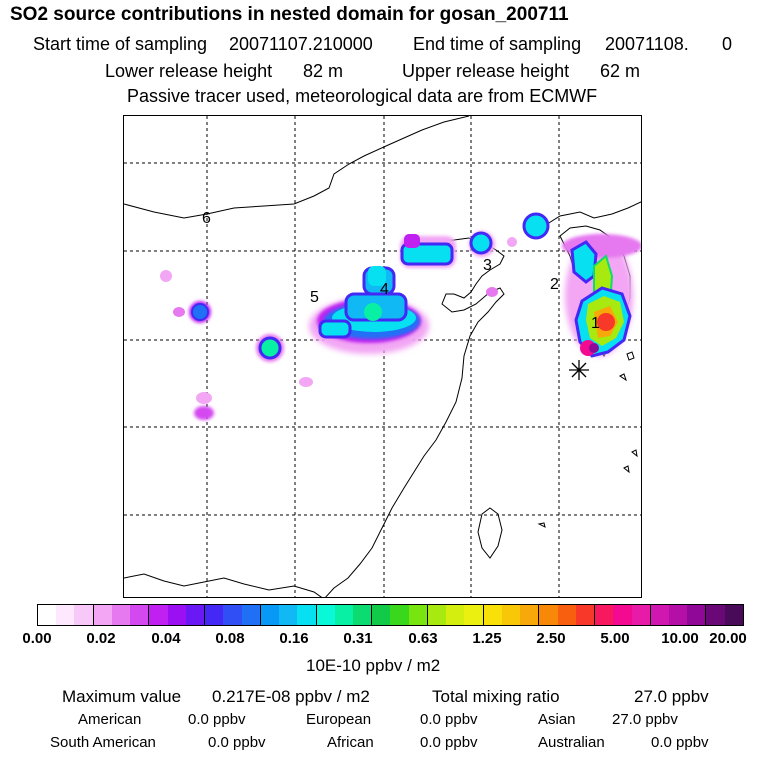 The width and height of the screenshot is (768, 768). Describe the element at coordinates (217, 719) in the screenshot. I see `region-value-american: 0.0 ppbv` at that location.